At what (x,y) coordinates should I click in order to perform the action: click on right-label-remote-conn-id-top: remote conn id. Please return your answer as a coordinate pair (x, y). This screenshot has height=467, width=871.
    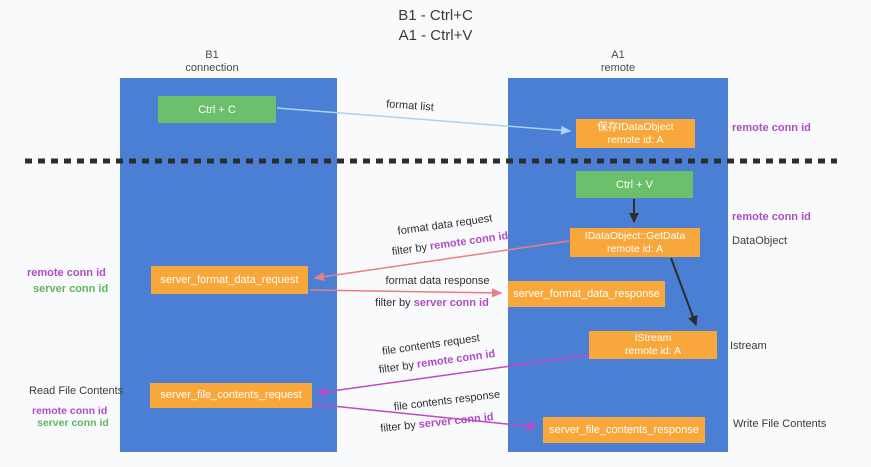
    Looking at the image, I should click on (771, 128).